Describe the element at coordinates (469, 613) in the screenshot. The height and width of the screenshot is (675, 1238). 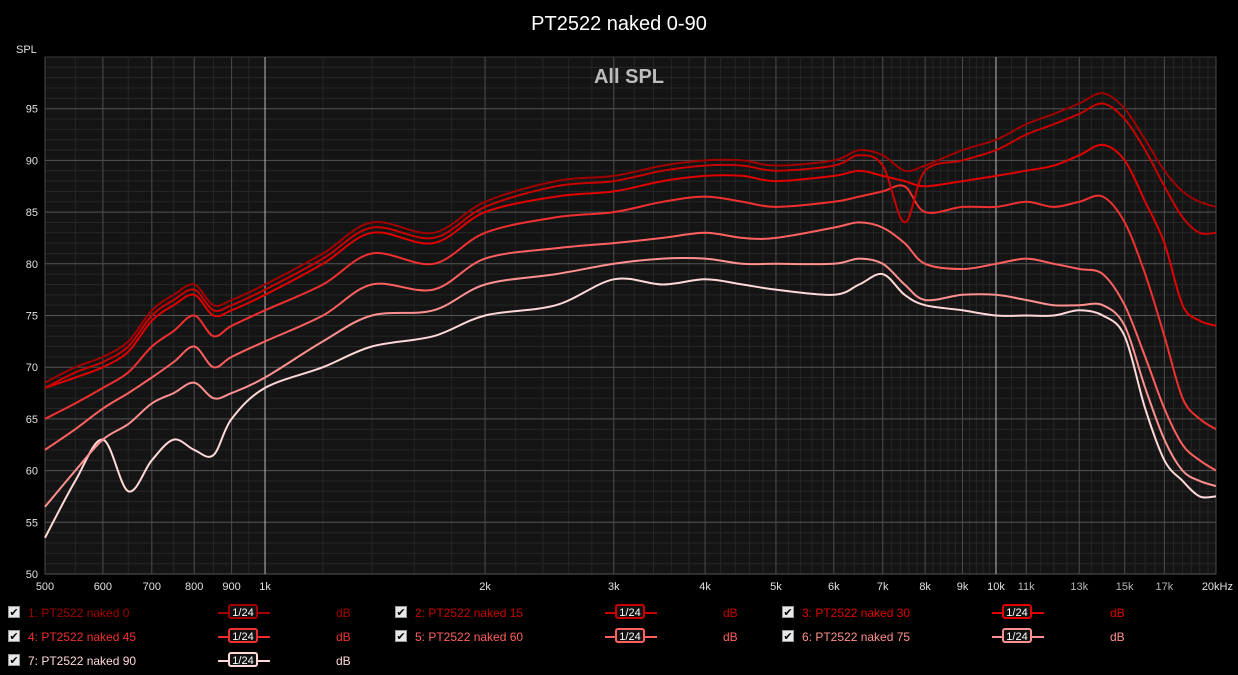
I see `legend-series-name: 2: PT2522 naked 15` at that location.